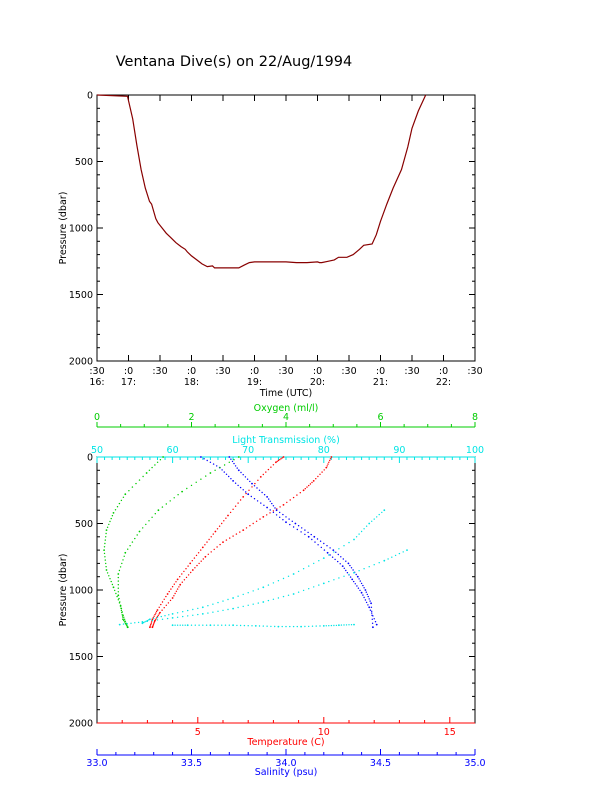 Image resolution: width=612 pixels, height=785 pixels. Describe the element at coordinates (96, 371) in the screenshot. I see `x-tick-label: :30` at that location.